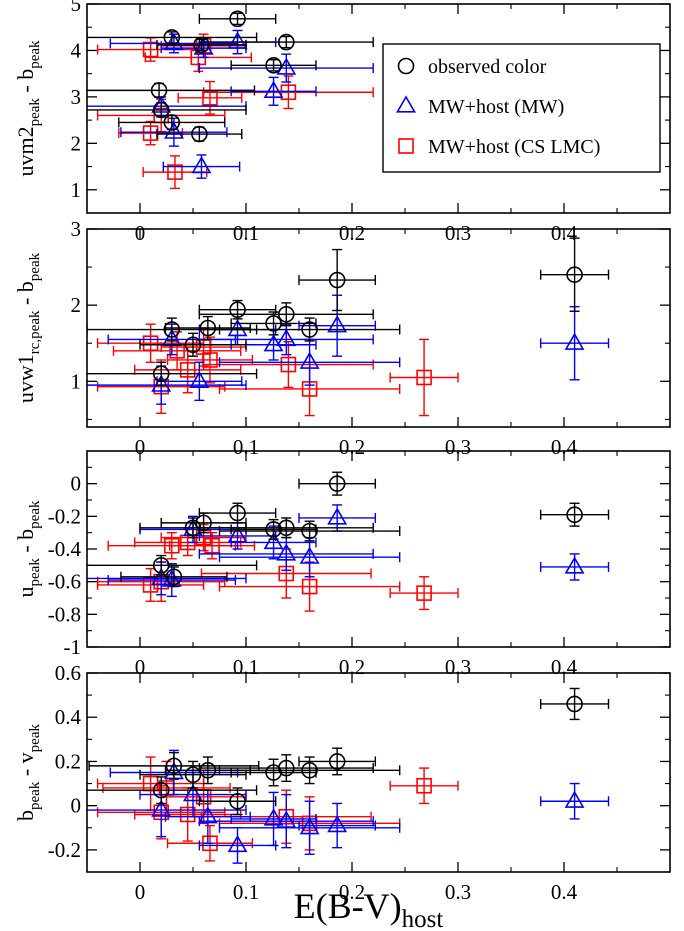  Describe the element at coordinates (73, 647) in the screenshot. I see `y-tick-label: -1` at that location.